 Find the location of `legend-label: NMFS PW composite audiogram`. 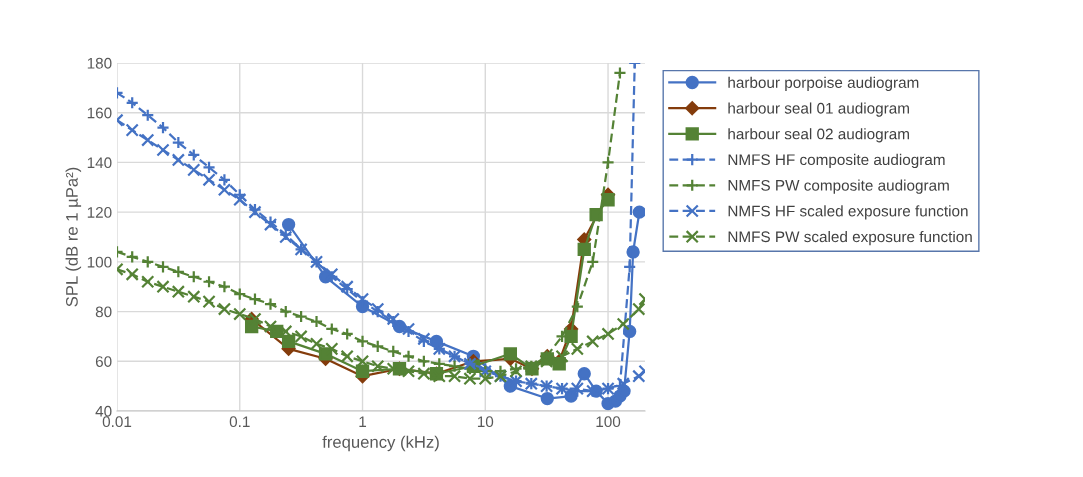

legend-label: NMFS PW composite audiogram is located at coordinates (838, 186).